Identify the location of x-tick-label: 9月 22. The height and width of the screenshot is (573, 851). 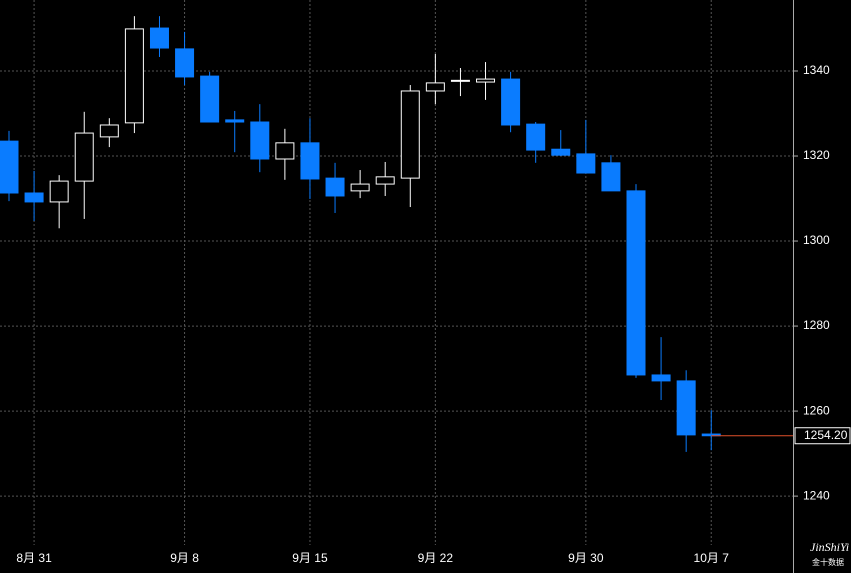
(436, 558).